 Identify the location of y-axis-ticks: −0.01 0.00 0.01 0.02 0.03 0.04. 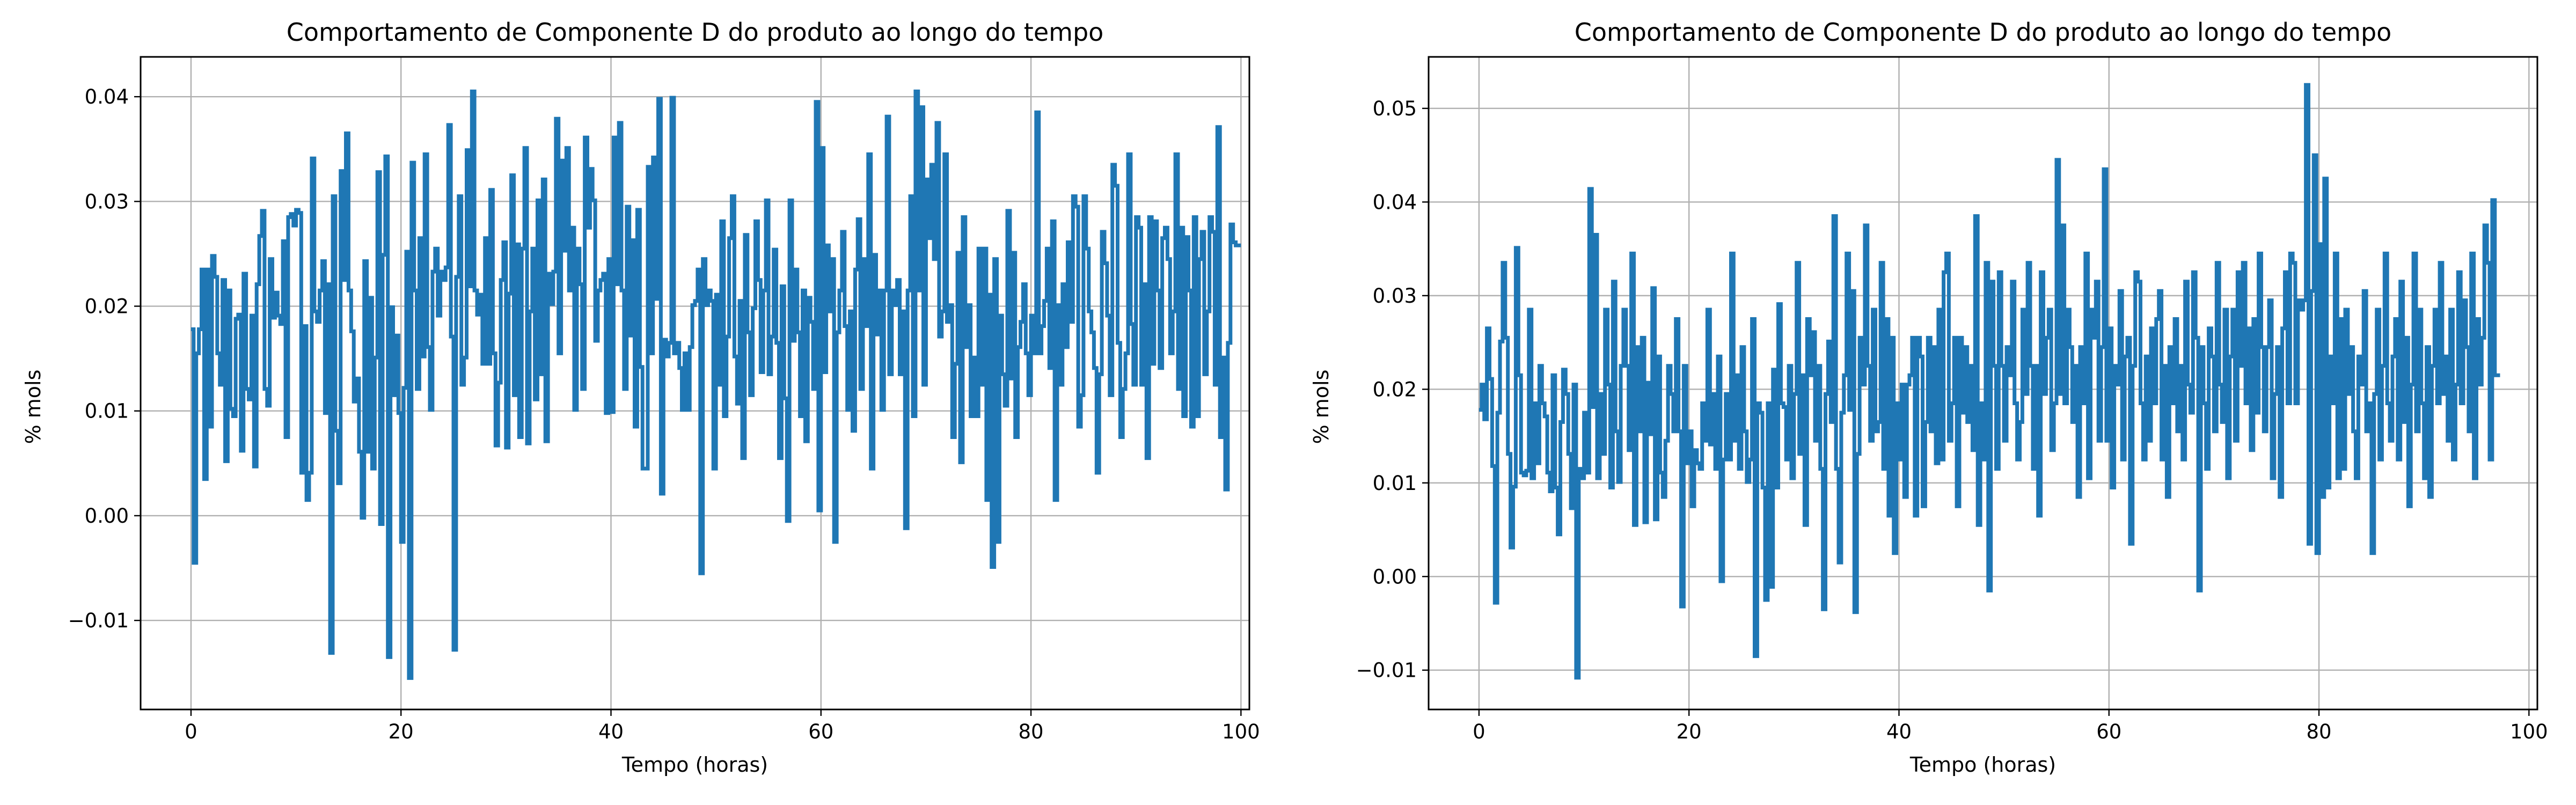
(104, 358).